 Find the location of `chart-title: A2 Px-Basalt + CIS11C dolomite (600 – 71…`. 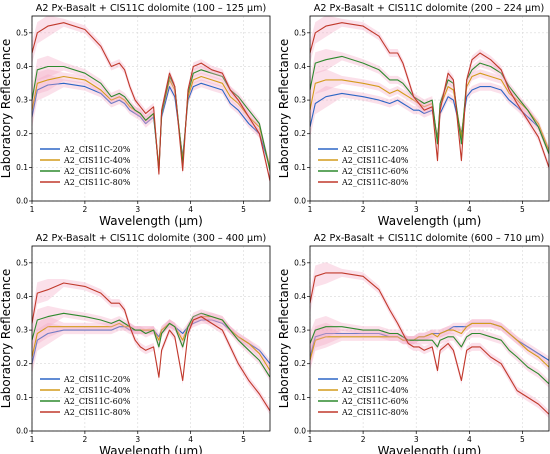

chart-title: A2 Px-Basalt + CIS11C dolomite (600 – 71… is located at coordinates (429, 238).